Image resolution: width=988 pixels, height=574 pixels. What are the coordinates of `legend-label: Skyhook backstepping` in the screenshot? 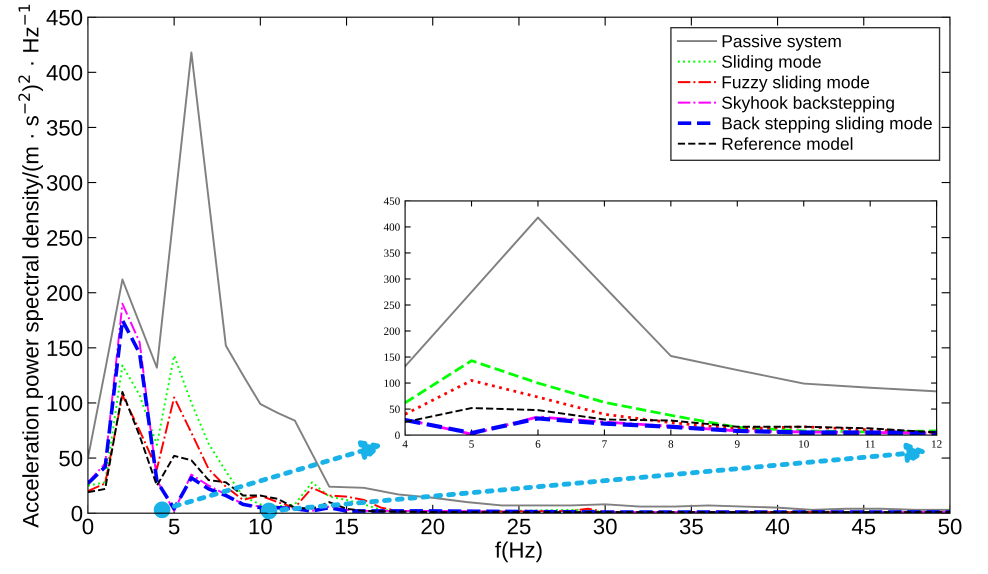 It's located at (808, 104).